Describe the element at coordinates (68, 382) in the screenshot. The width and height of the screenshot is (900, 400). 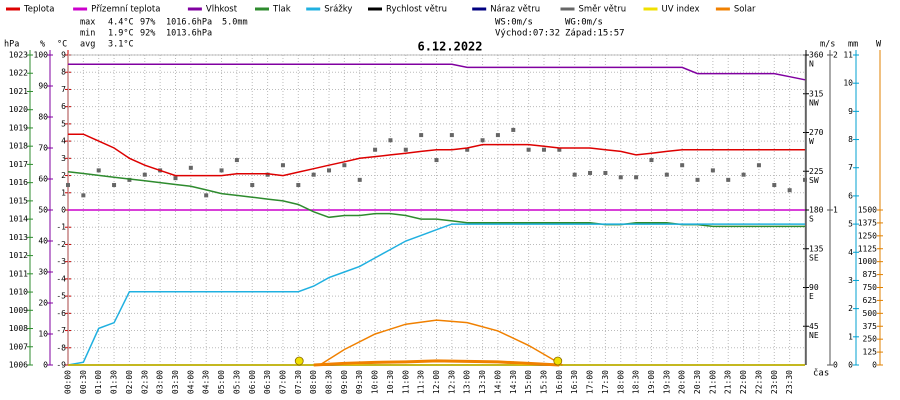
I see `x-tick-label: 00:00` at that location.